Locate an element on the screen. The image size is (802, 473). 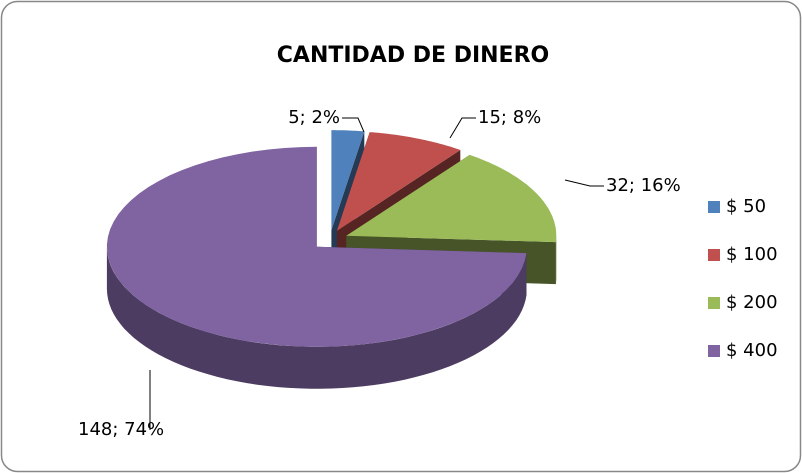
legend-label: $ 200 is located at coordinates (752, 302).